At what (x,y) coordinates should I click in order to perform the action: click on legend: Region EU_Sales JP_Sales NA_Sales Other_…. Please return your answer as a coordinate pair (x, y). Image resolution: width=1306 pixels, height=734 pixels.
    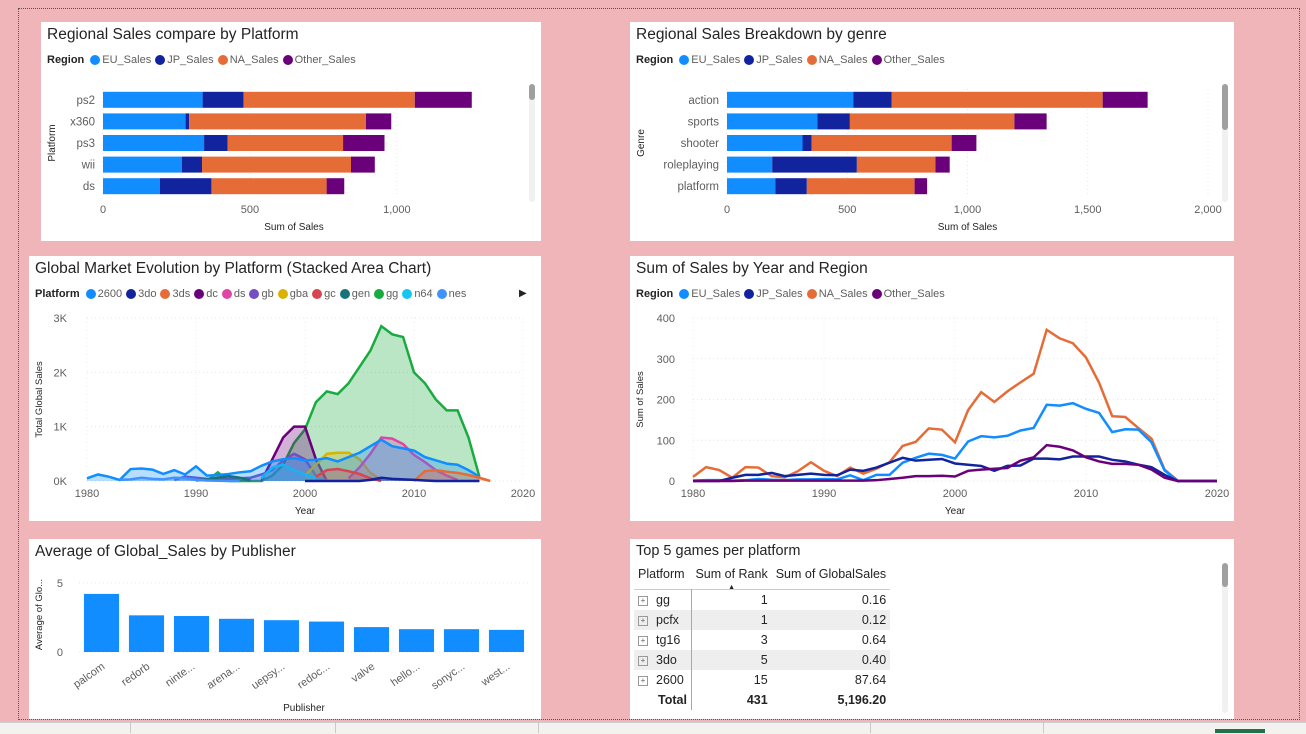
    Looking at the image, I should click on (203, 60).